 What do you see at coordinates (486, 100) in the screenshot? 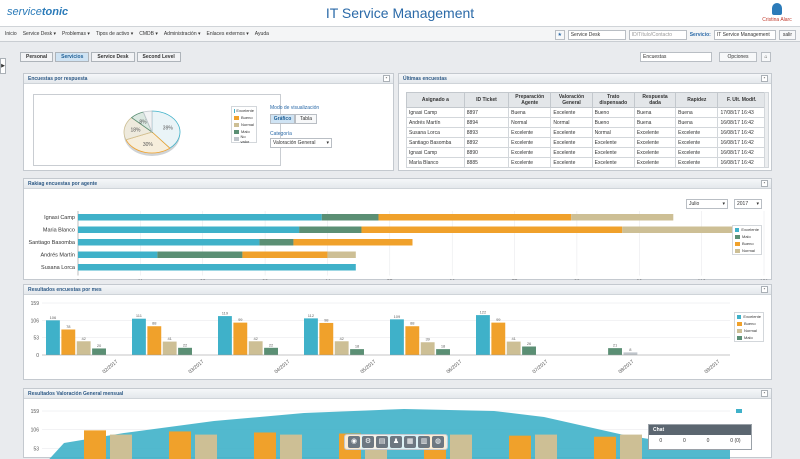
I see `table-header: ID Ticket` at bounding box center [486, 100].